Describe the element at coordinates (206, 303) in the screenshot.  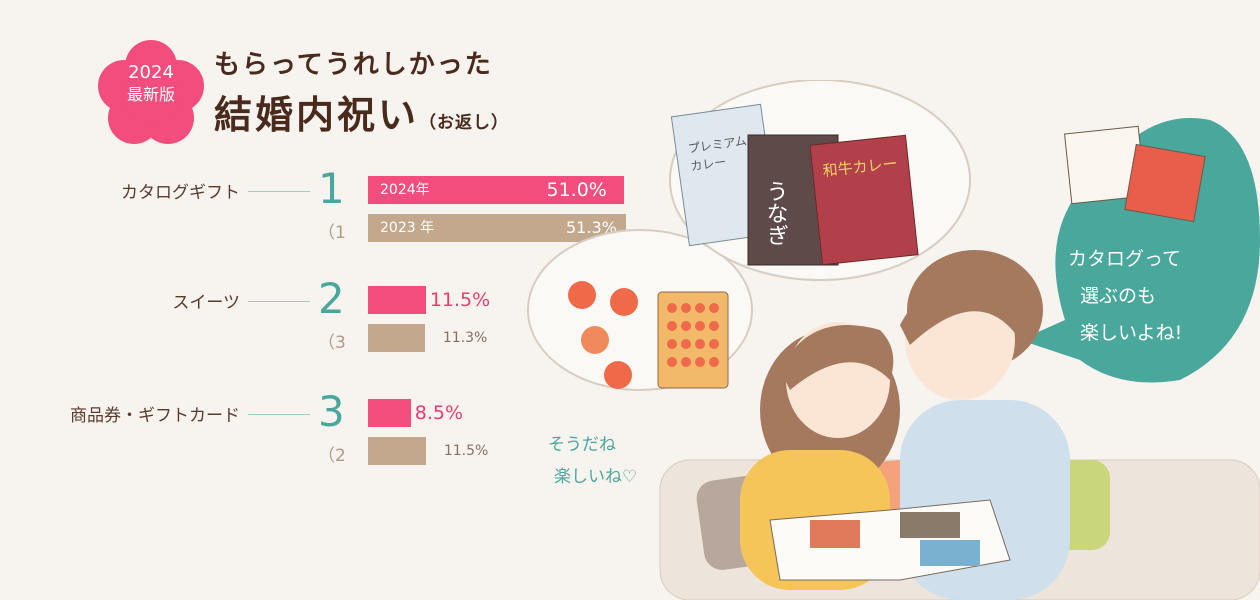
I see `category-label: スイーツ` at that location.